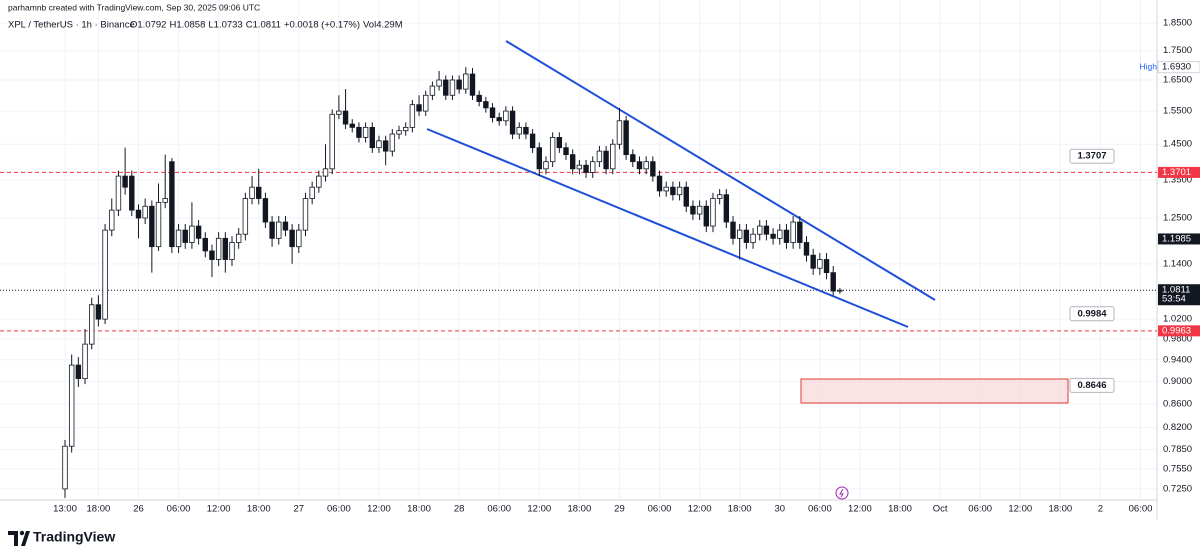 This screenshot has height=556, width=1200. I want to click on y-tick-label: 0.9000, so click(1177, 381).